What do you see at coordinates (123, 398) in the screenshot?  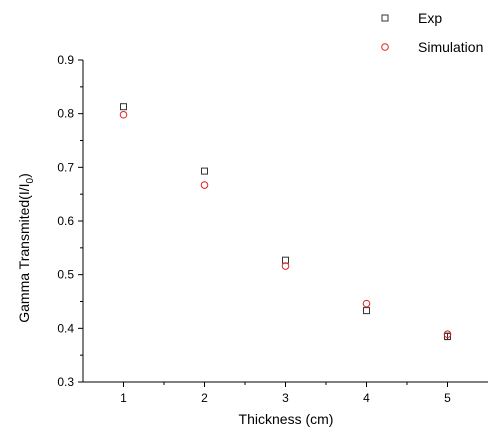 I see `x-tick-label: 1` at bounding box center [123, 398].